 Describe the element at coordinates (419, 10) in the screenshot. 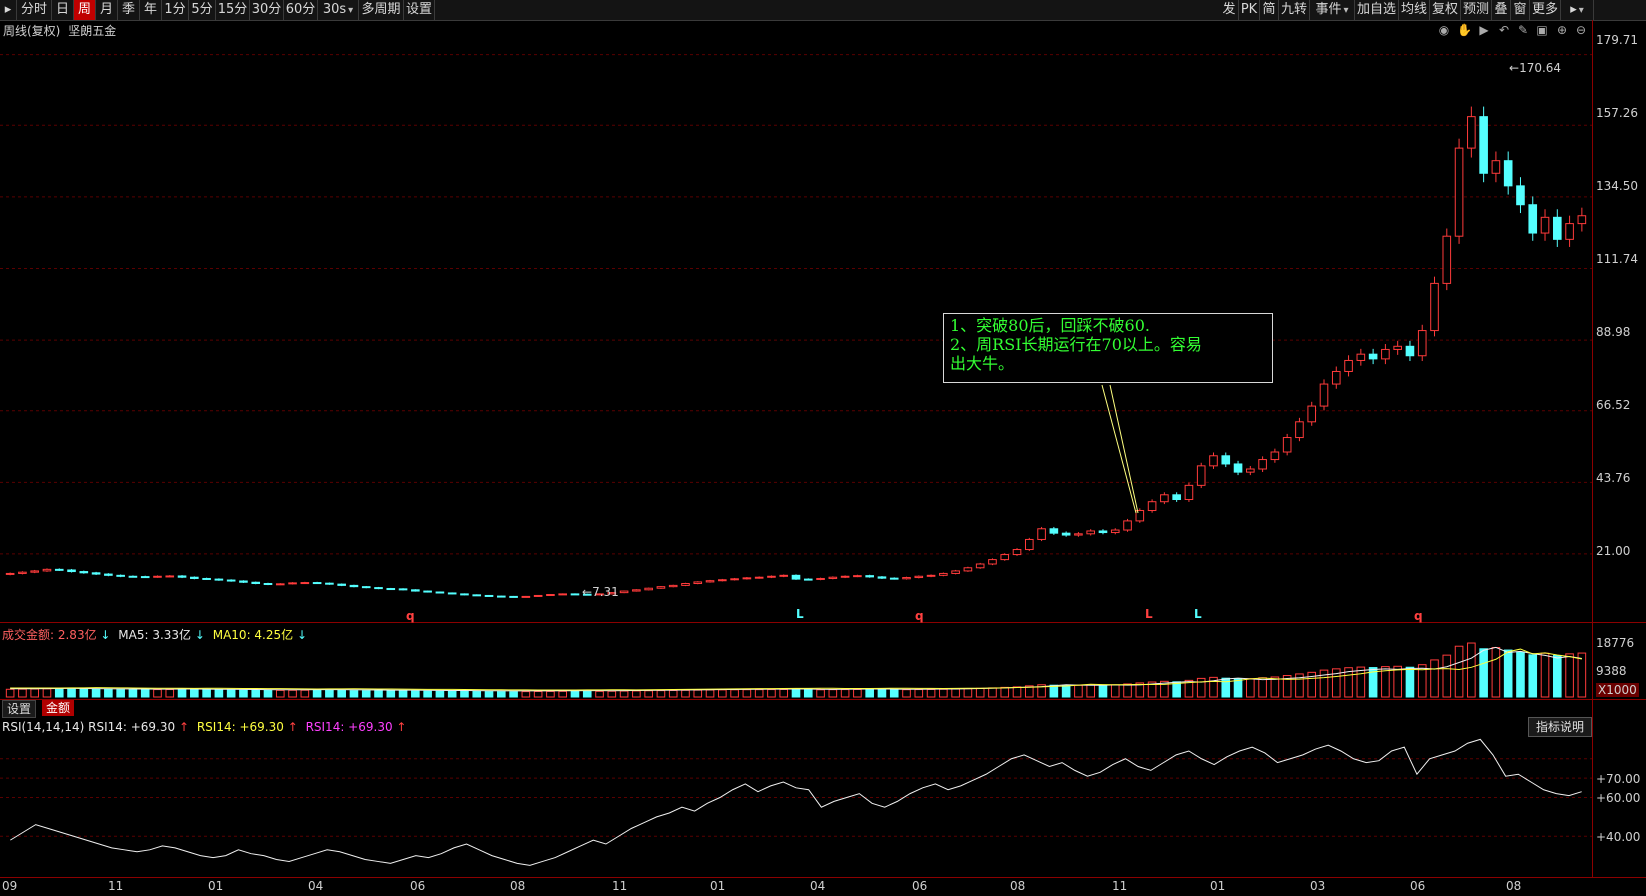

I see `settings-button: 设置` at that location.